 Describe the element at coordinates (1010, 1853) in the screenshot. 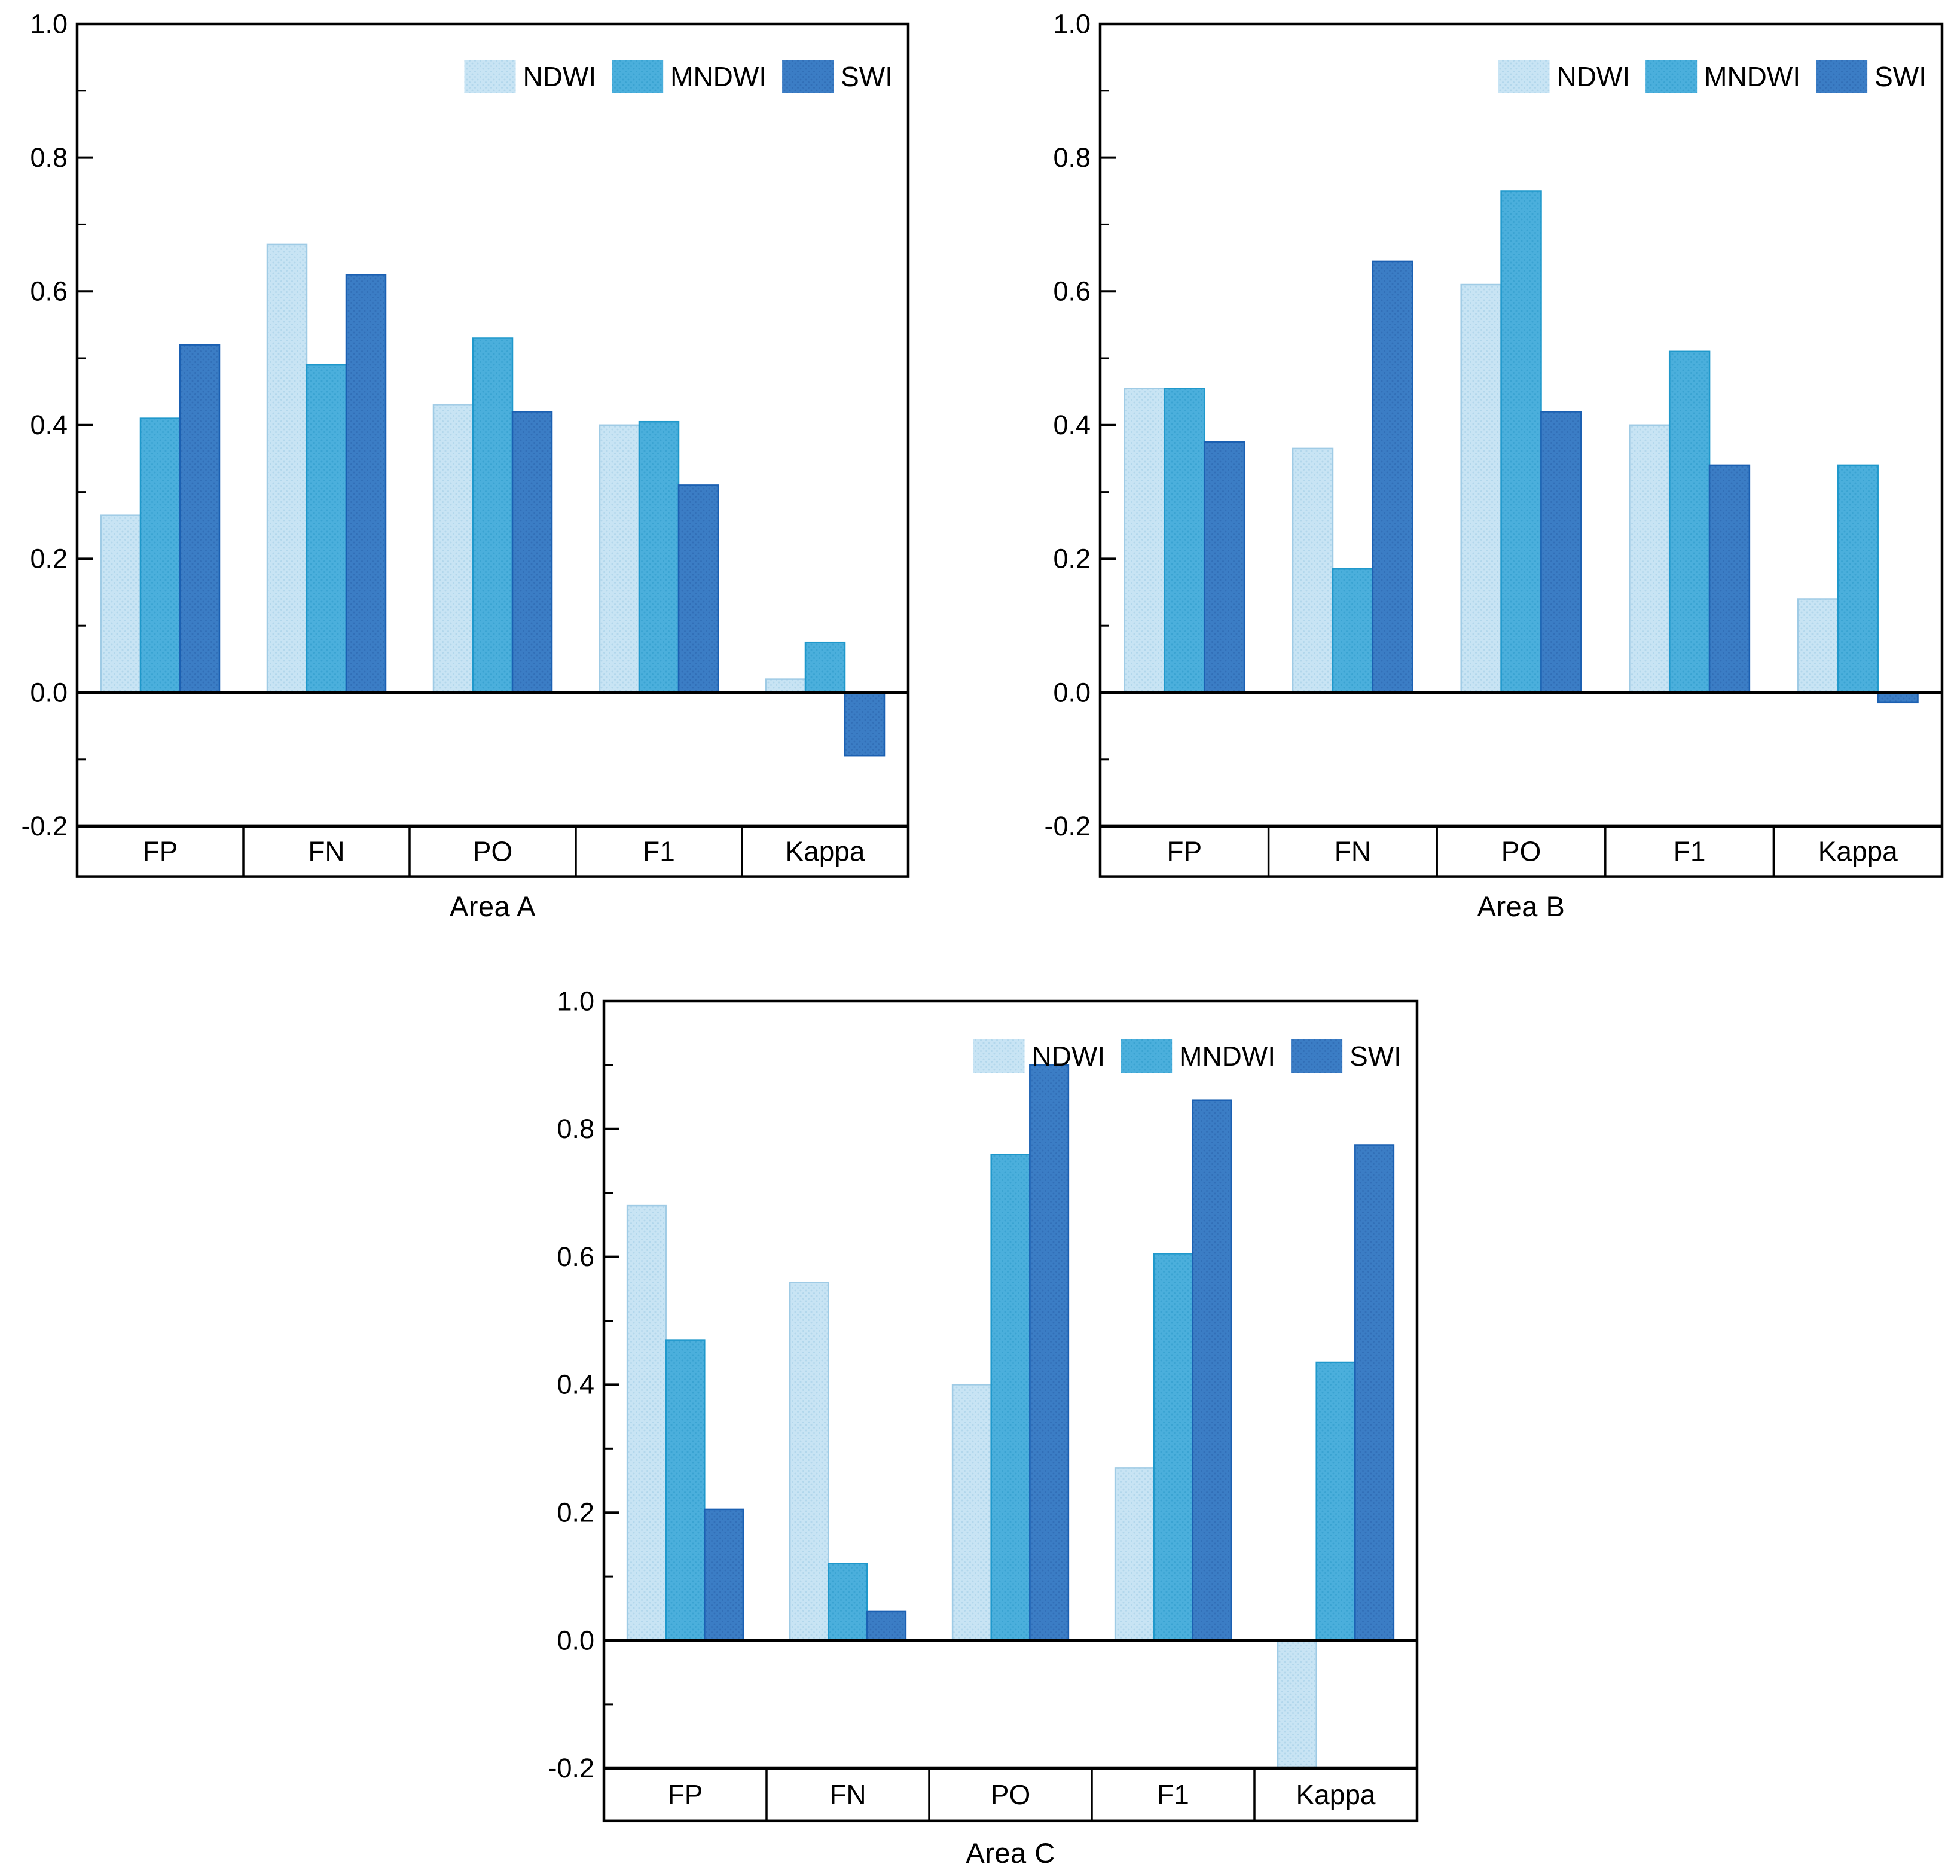

I see `chart-caption-area-c: Area C` at that location.